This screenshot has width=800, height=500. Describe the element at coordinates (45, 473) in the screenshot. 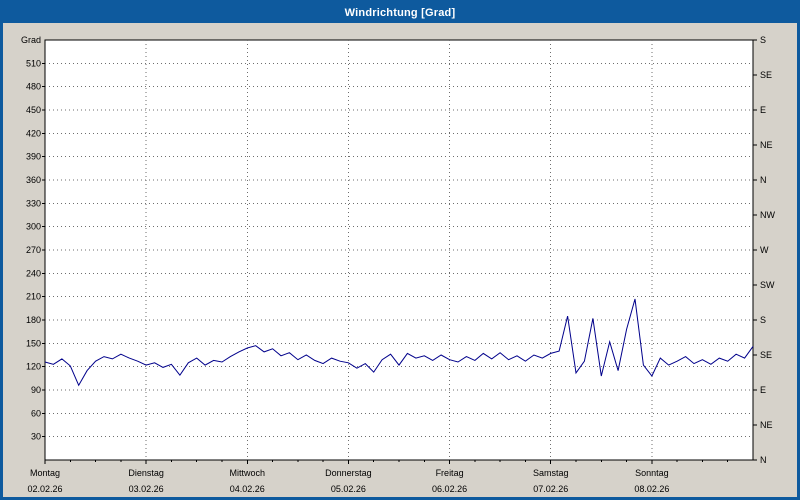

I see `day-name-label: Montag` at that location.